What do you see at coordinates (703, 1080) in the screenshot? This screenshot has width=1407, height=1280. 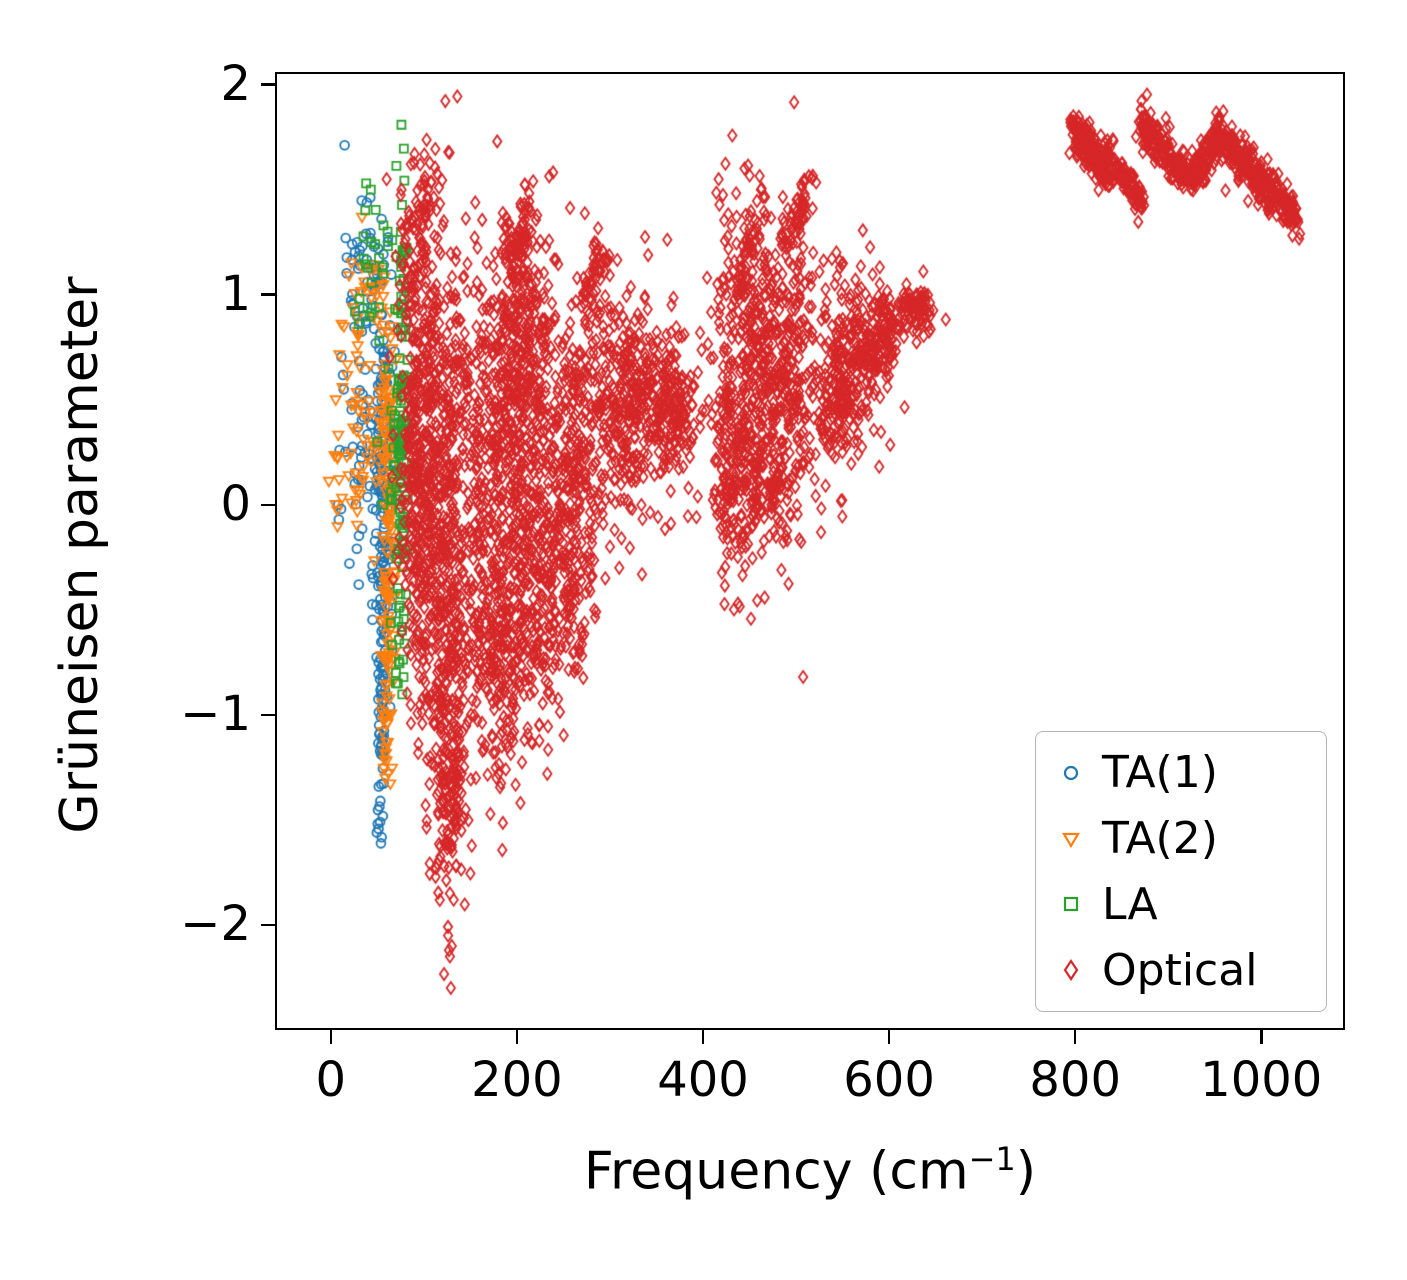 I see `x-tick-label: 400` at bounding box center [703, 1080].